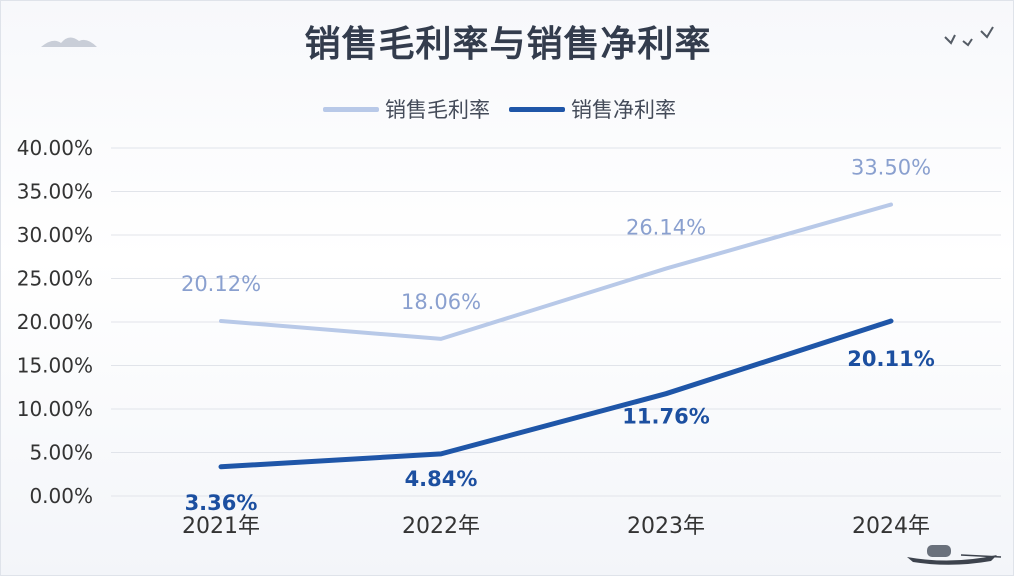 The width and height of the screenshot is (1014, 577). Describe the element at coordinates (55, 235) in the screenshot. I see `y-tick-label: 30.00%` at that location.